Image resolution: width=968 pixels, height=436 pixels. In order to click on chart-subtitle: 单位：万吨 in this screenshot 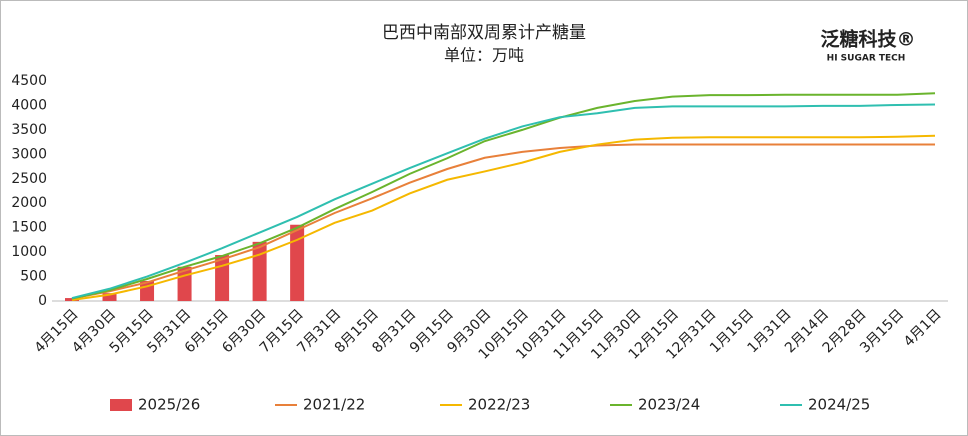, I will do `click(484, 55)`.